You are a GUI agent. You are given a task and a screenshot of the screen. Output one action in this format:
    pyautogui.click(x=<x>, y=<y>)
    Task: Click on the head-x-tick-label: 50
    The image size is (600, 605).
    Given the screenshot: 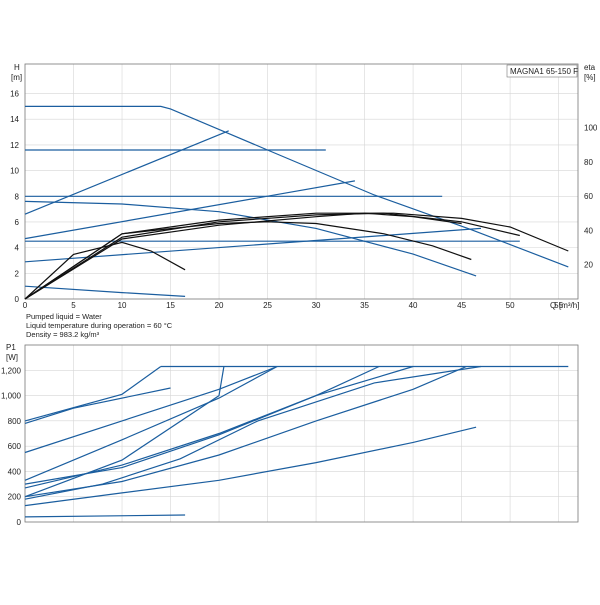 What is the action you would take?
    pyautogui.click(x=510, y=305)
    